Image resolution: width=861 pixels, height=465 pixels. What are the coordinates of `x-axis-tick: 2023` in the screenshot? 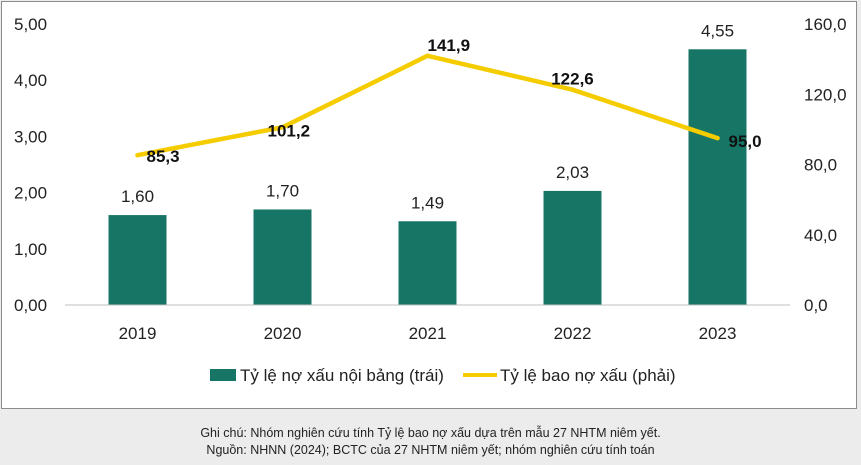 It's located at (718, 333).